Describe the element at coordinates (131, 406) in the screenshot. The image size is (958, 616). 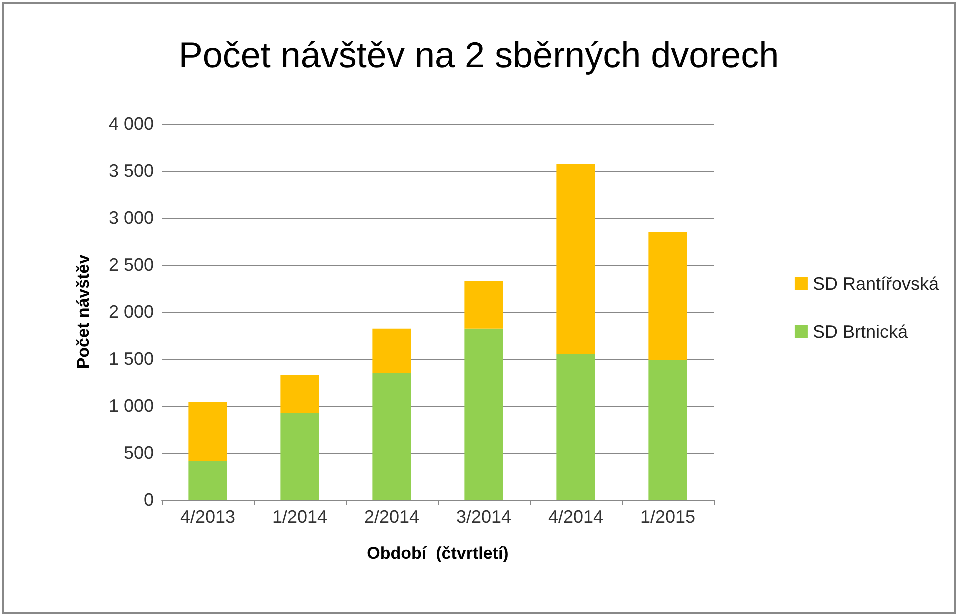
I see `y-tick-label: 1 000` at that location.